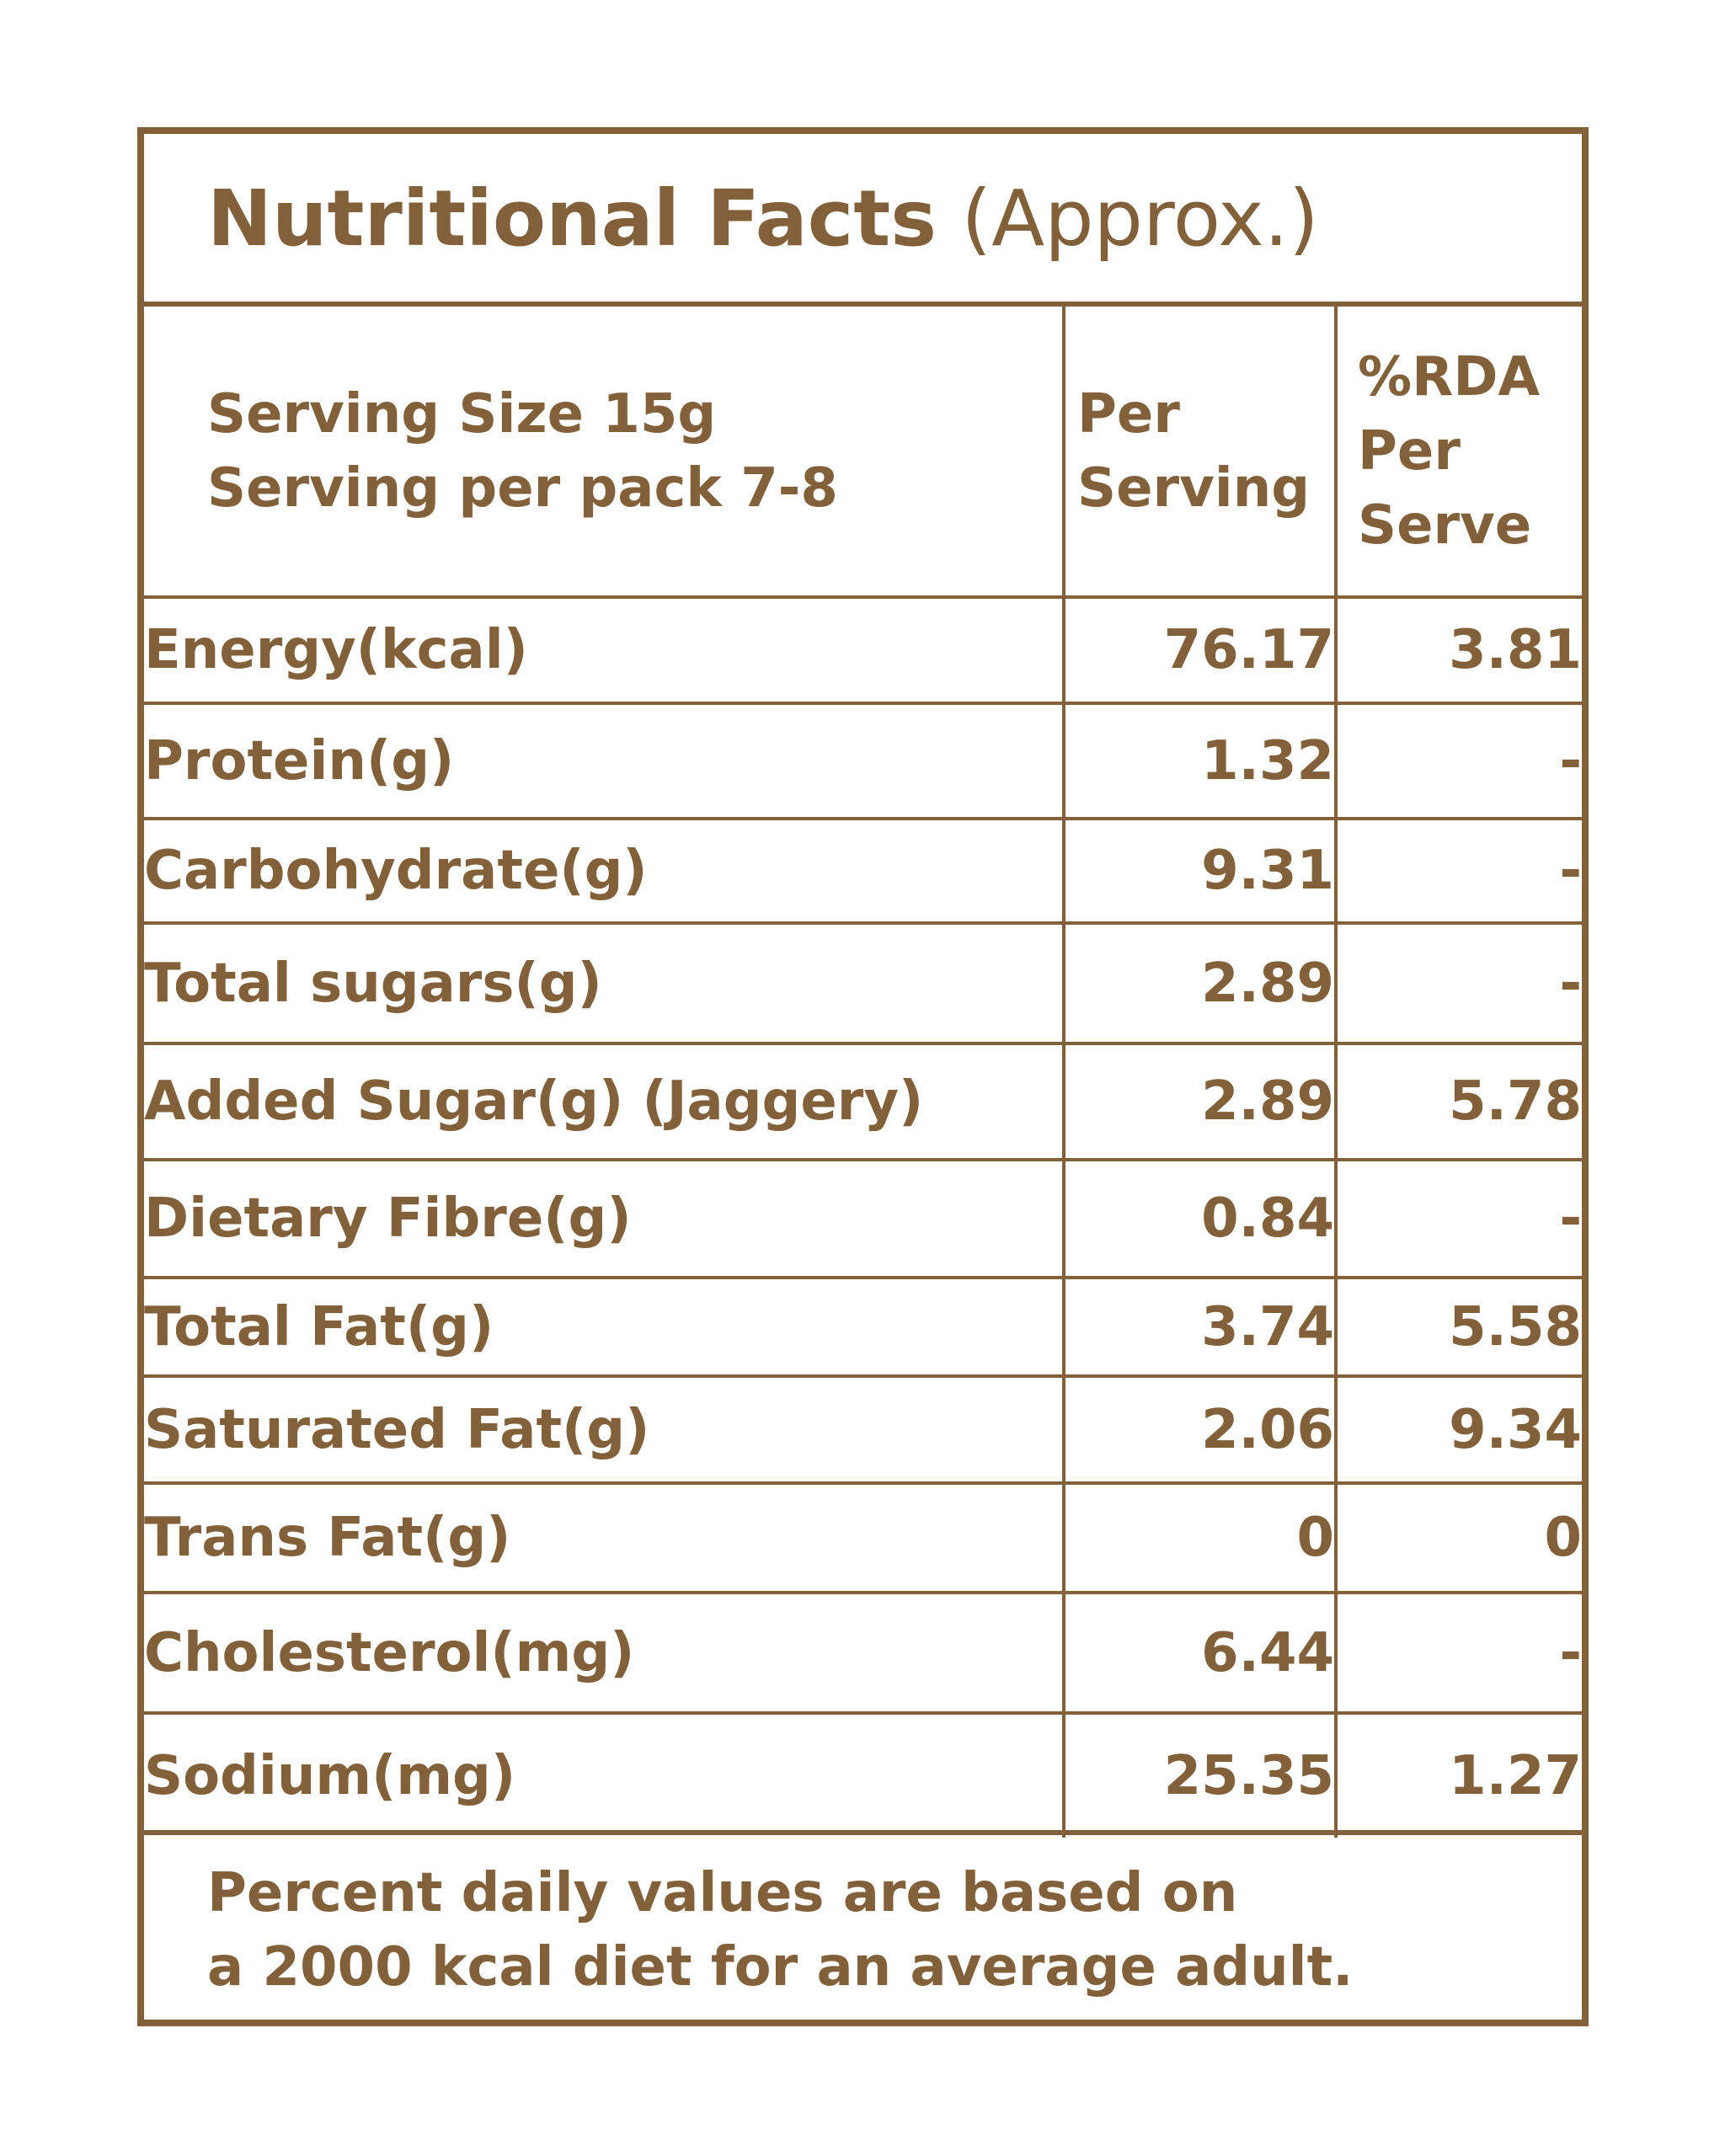 The height and width of the screenshot is (2156, 1725). Describe the element at coordinates (1200, 453) in the screenshot. I see `per-serving-header: Per Serving` at that location.